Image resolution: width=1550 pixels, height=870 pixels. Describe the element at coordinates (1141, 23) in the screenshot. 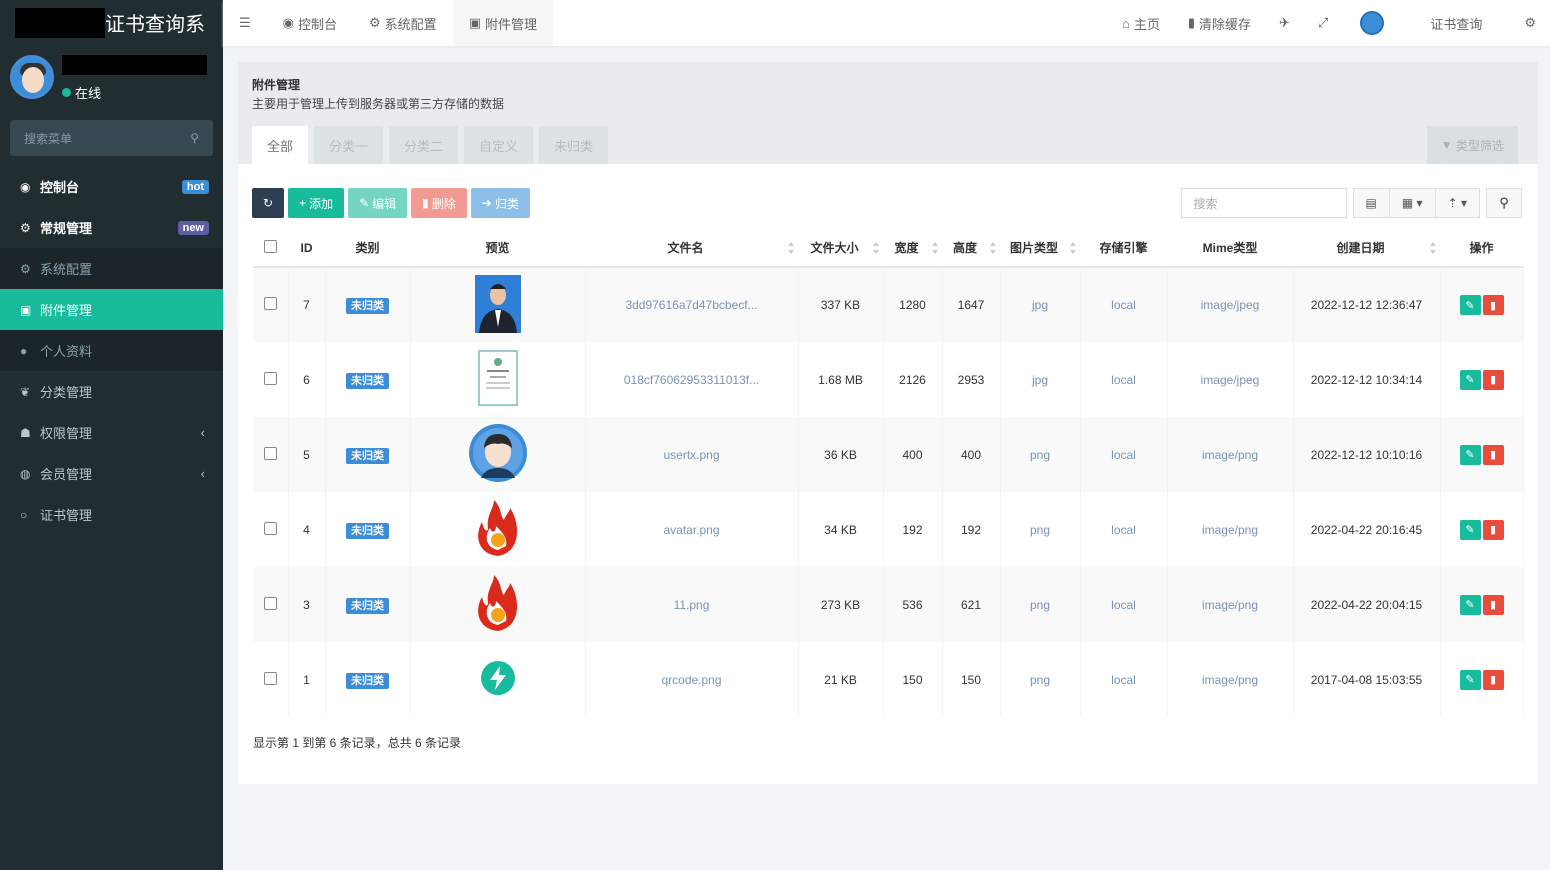

I see `home-link: ⌂ 主页` at that location.